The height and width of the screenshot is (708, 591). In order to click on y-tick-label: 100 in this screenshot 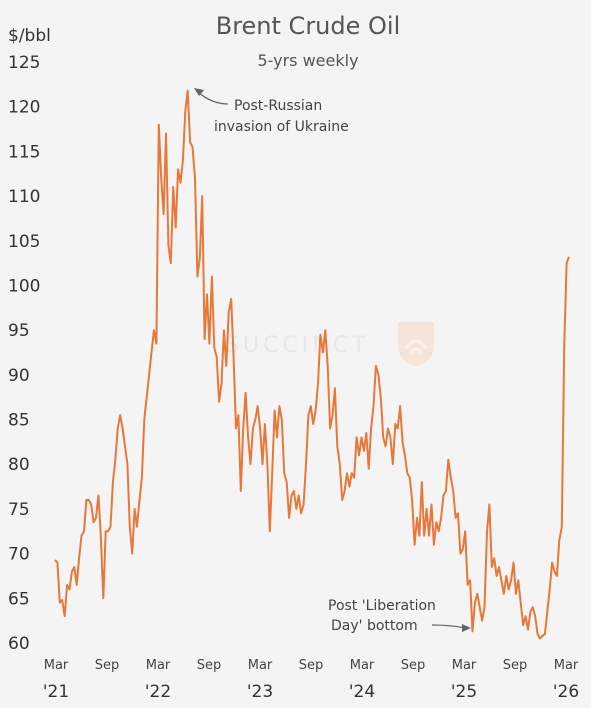, I will do `click(24, 286)`.